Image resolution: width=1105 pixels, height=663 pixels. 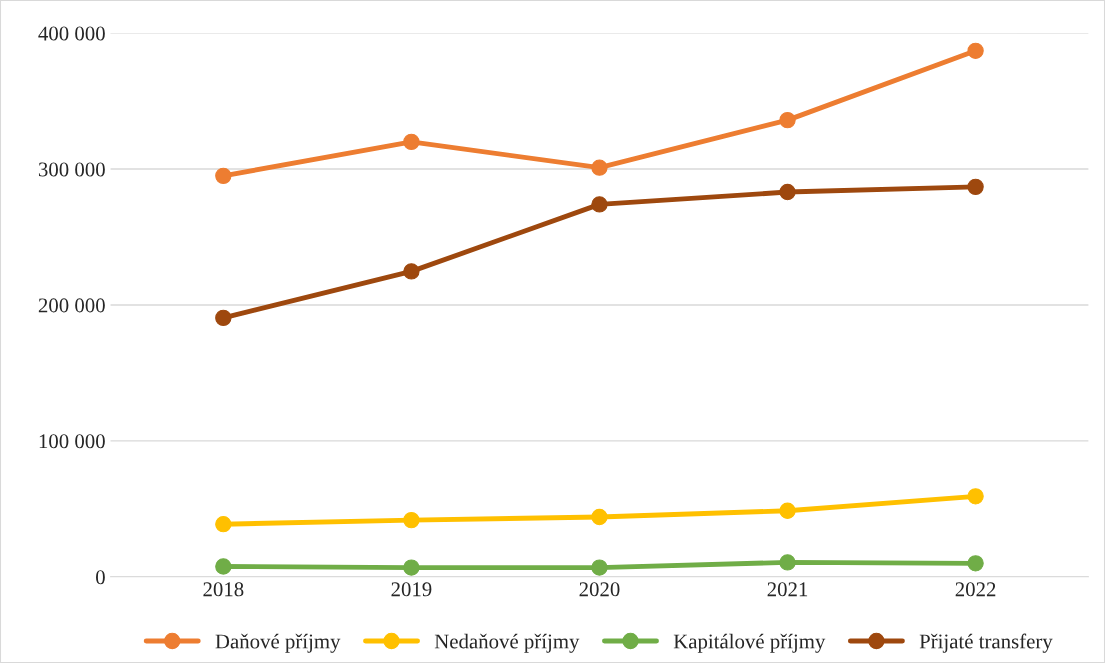 I want to click on legend-label: Kapitálové příjmy, so click(x=749, y=643).